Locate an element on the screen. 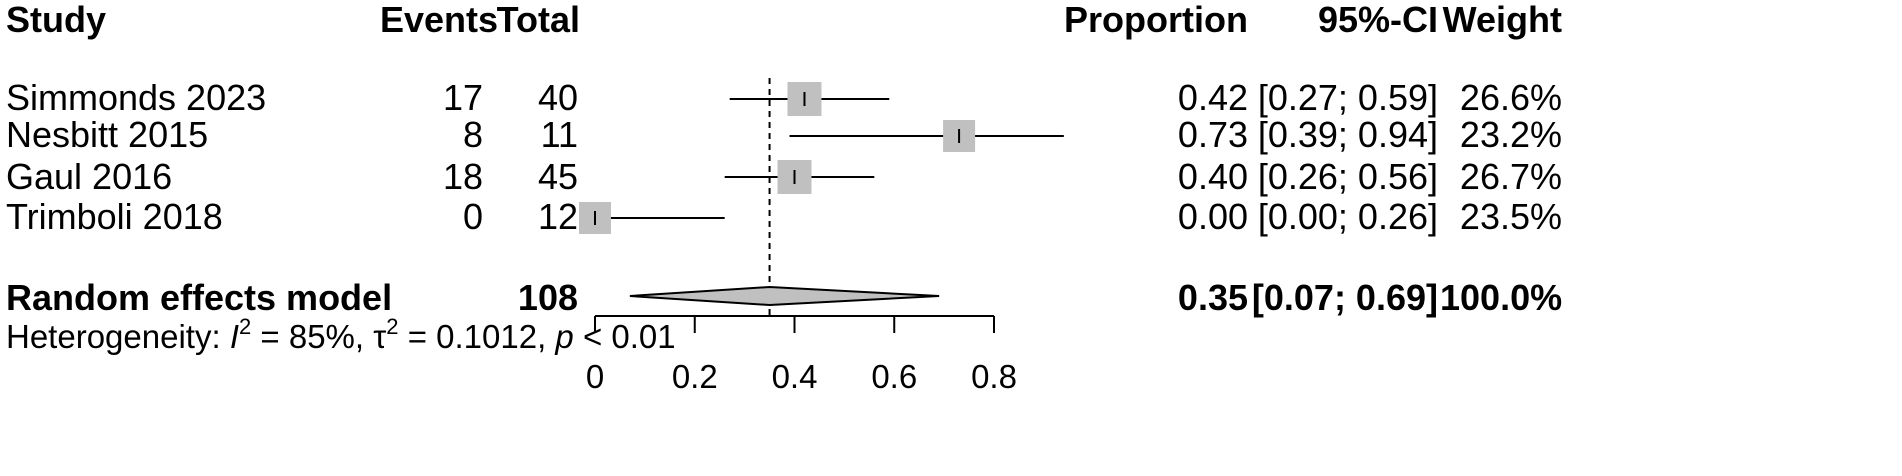 The height and width of the screenshot is (476, 1902). study-weight: 26.7% is located at coordinates (1510, 176).